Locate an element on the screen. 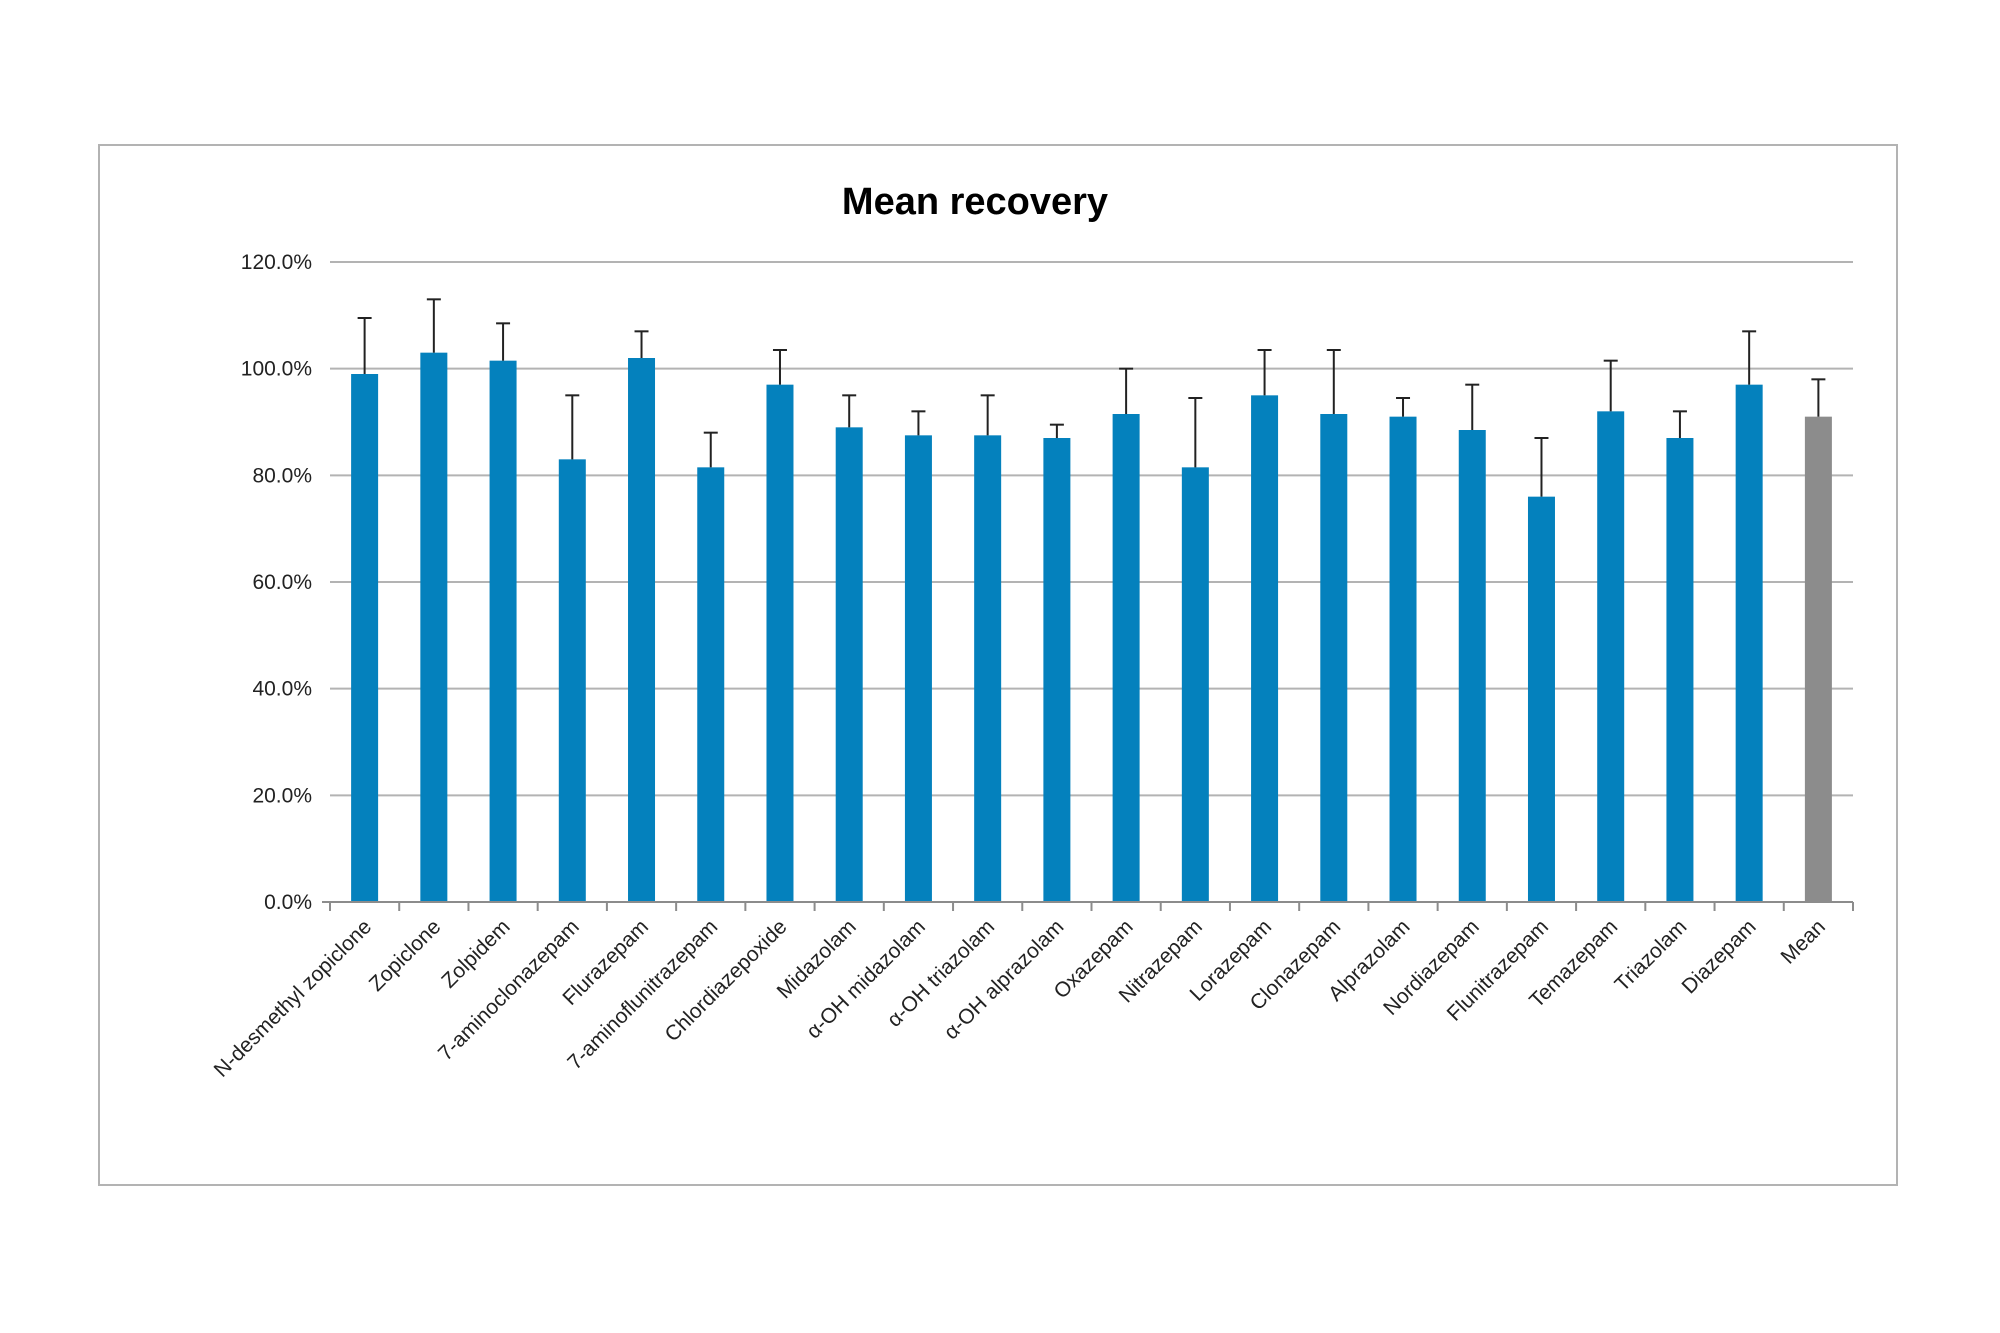 The height and width of the screenshot is (1333, 2000). y-tick-label: 60.0% is located at coordinates (282, 582).